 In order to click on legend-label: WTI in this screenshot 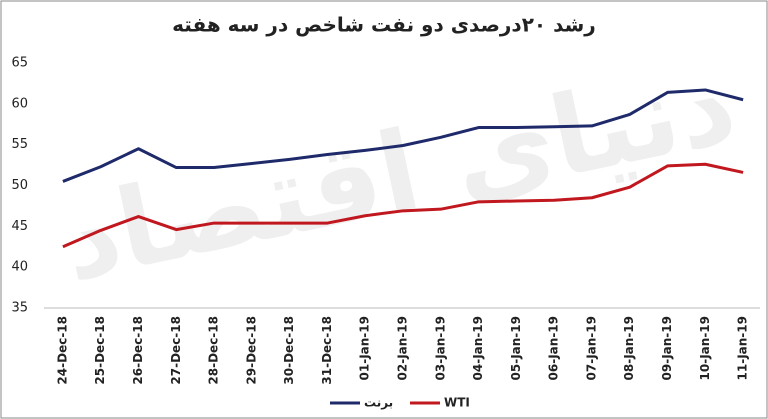, I will do `click(457, 403)`.